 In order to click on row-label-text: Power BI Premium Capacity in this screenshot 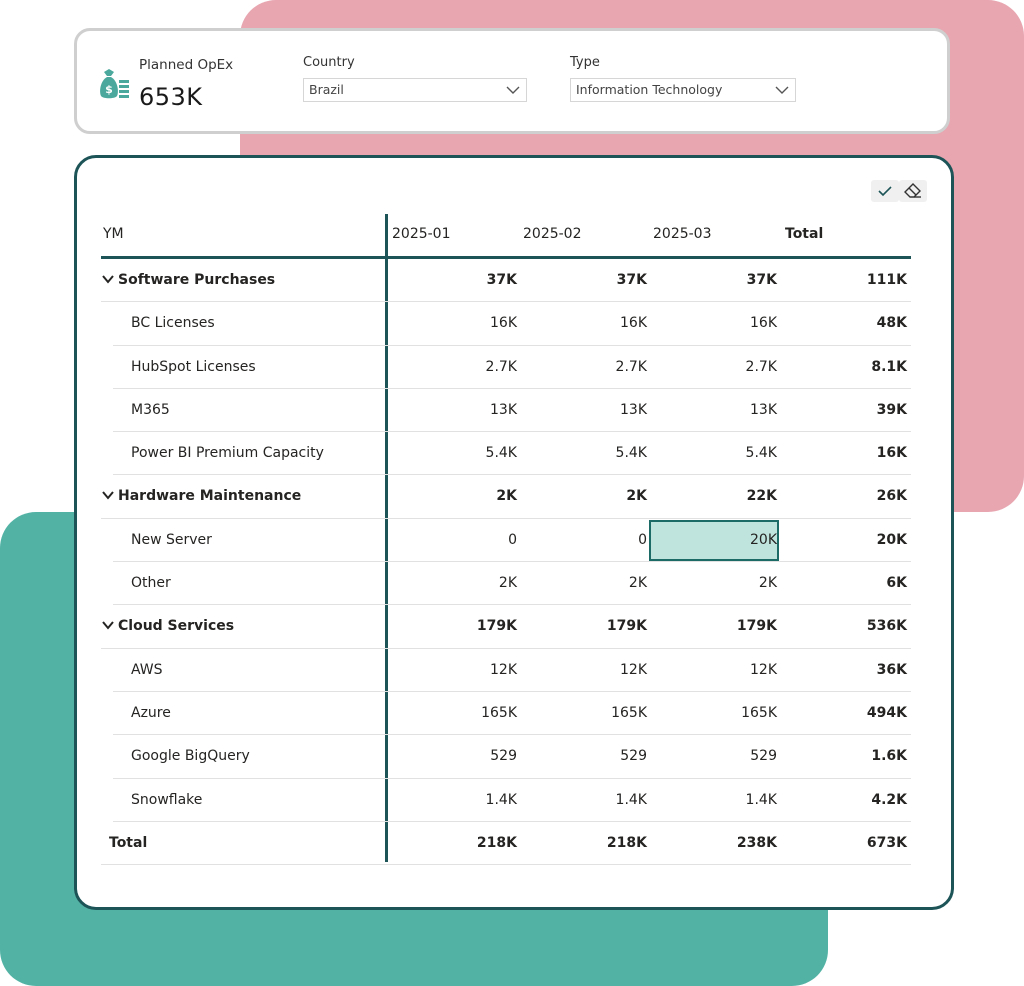, I will do `click(227, 453)`.